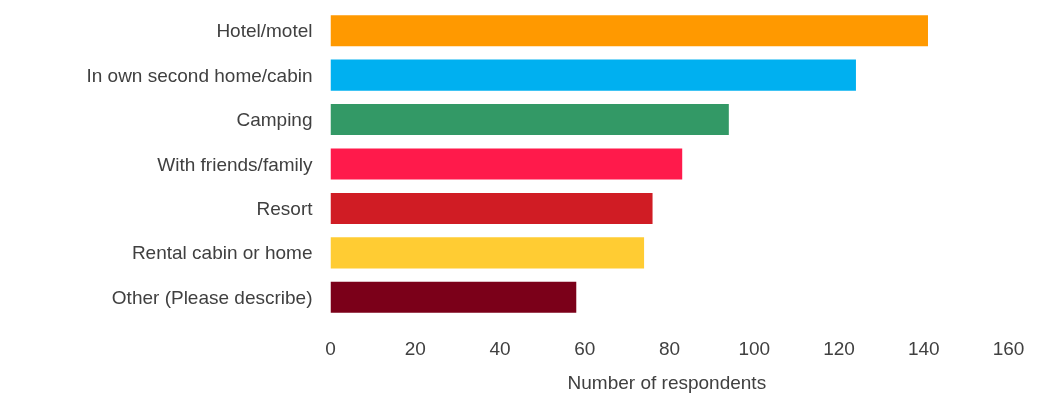 This screenshot has width=1037, height=400. Describe the element at coordinates (235, 164) in the screenshot. I see `y-tick-label: With friends/family` at that location.